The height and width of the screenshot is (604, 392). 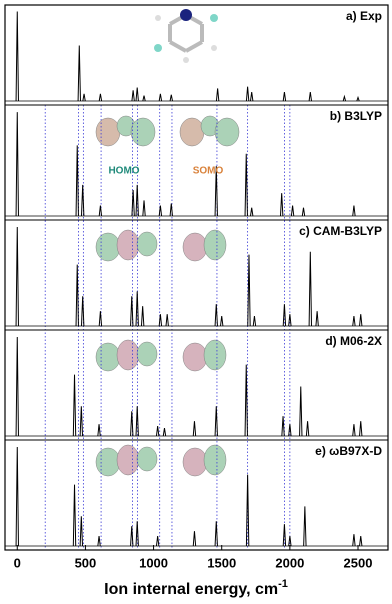 I want to click on panel-label: e) ωB97X-D, so click(x=348, y=451).